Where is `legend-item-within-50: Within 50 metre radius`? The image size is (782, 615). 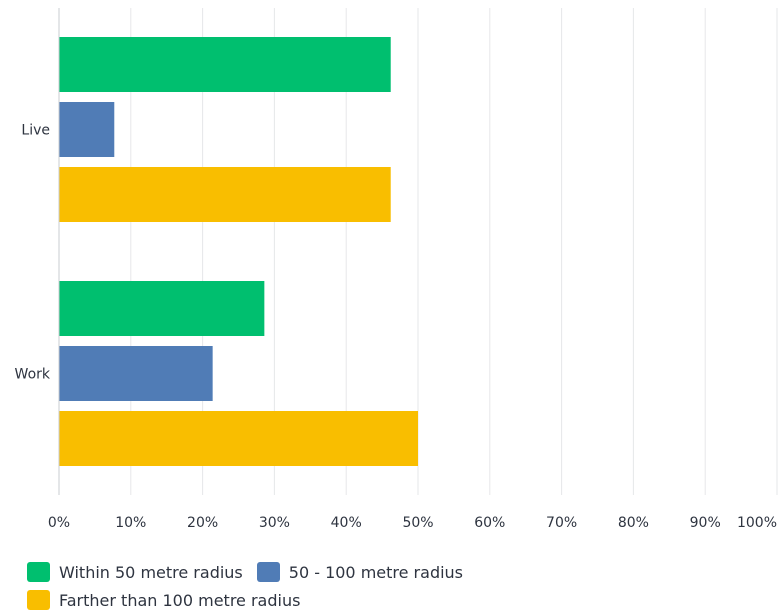 legend-item-within-50: Within 50 metre radius is located at coordinates (135, 572).